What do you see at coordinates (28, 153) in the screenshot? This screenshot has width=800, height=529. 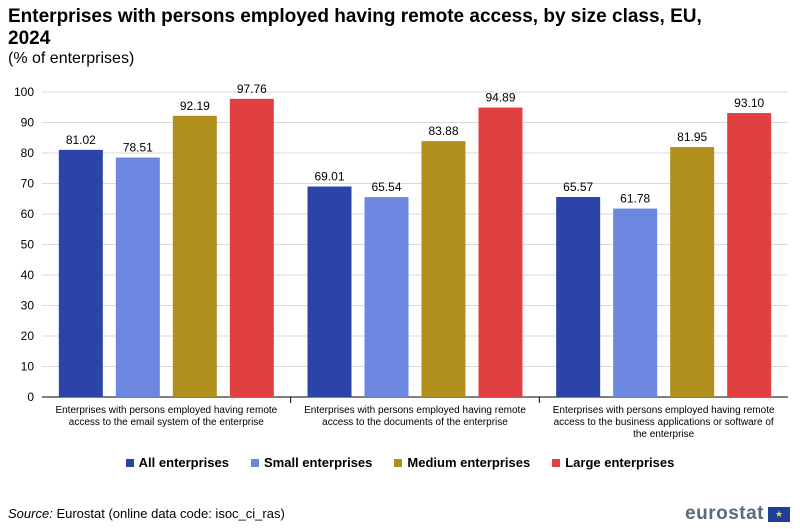 I see `y-tick-label: 80` at bounding box center [28, 153].